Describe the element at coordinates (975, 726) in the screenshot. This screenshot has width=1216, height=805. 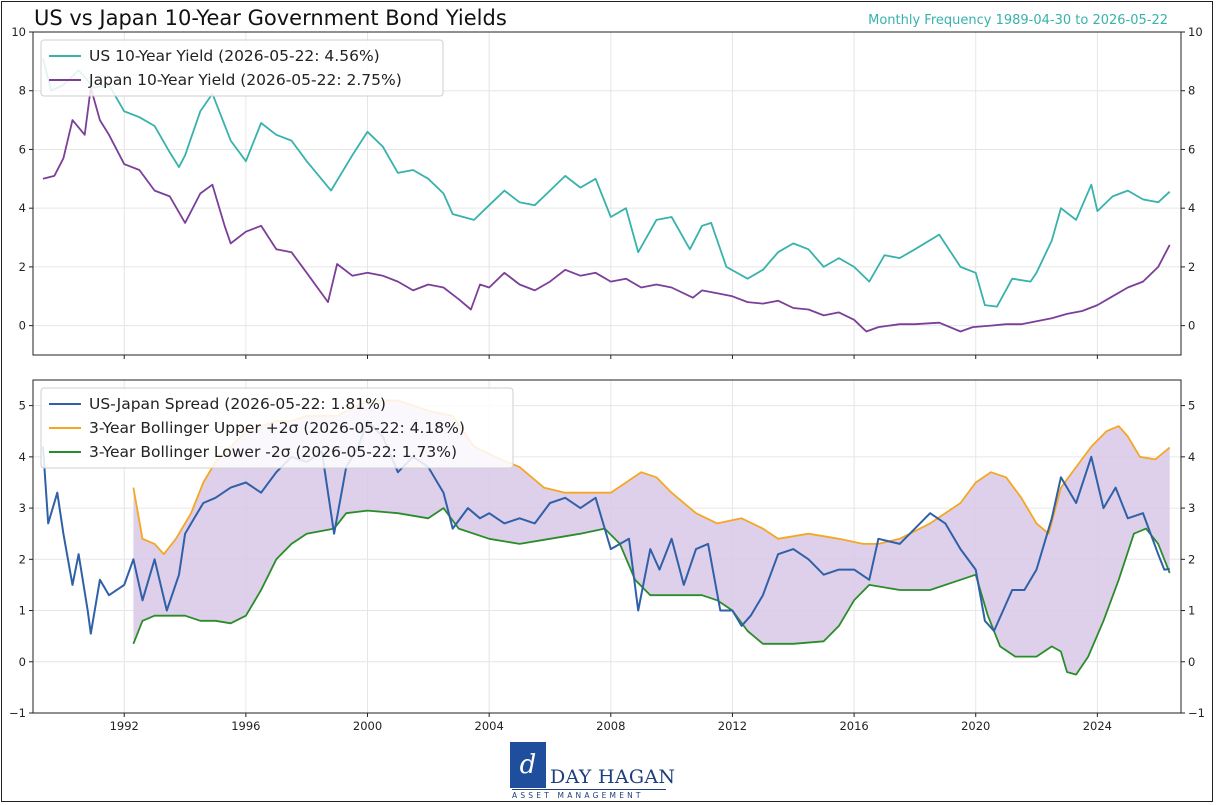
I see `x-tick-label: 2020` at that location.